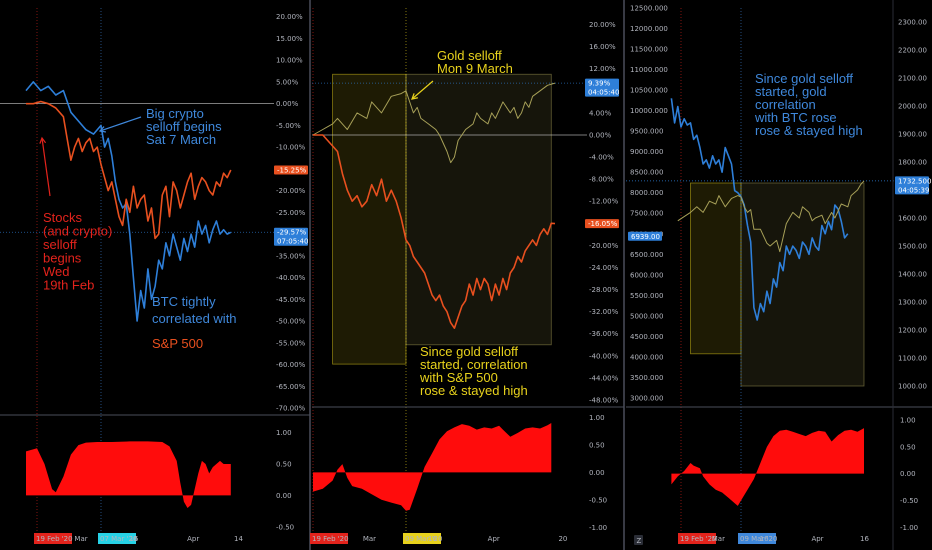  Describe the element at coordinates (912, 163) in the screenshot. I see `y-tick-label-right: 1800.00` at that location.